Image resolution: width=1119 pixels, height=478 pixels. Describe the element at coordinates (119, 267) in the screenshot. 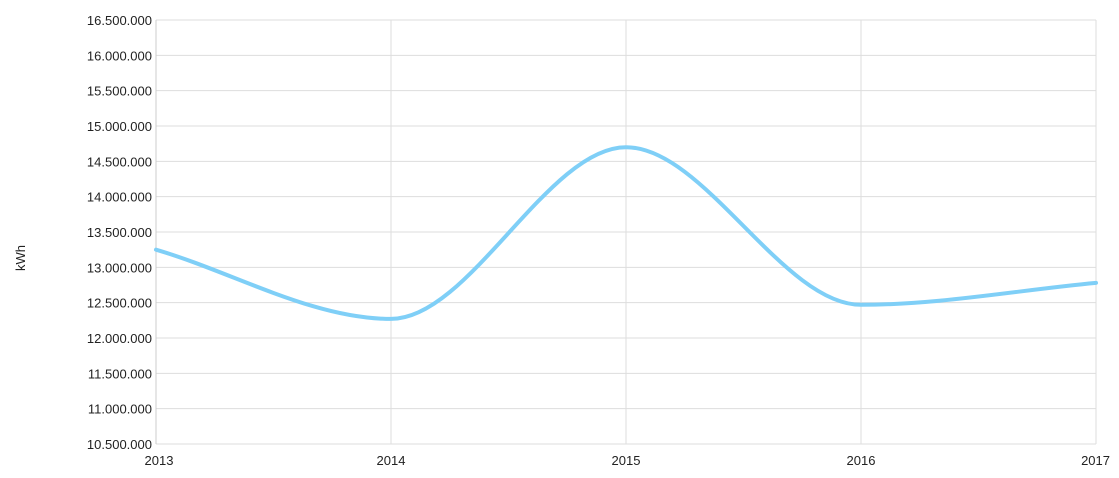

I see `y-tick-label: 13.000.000` at that location.